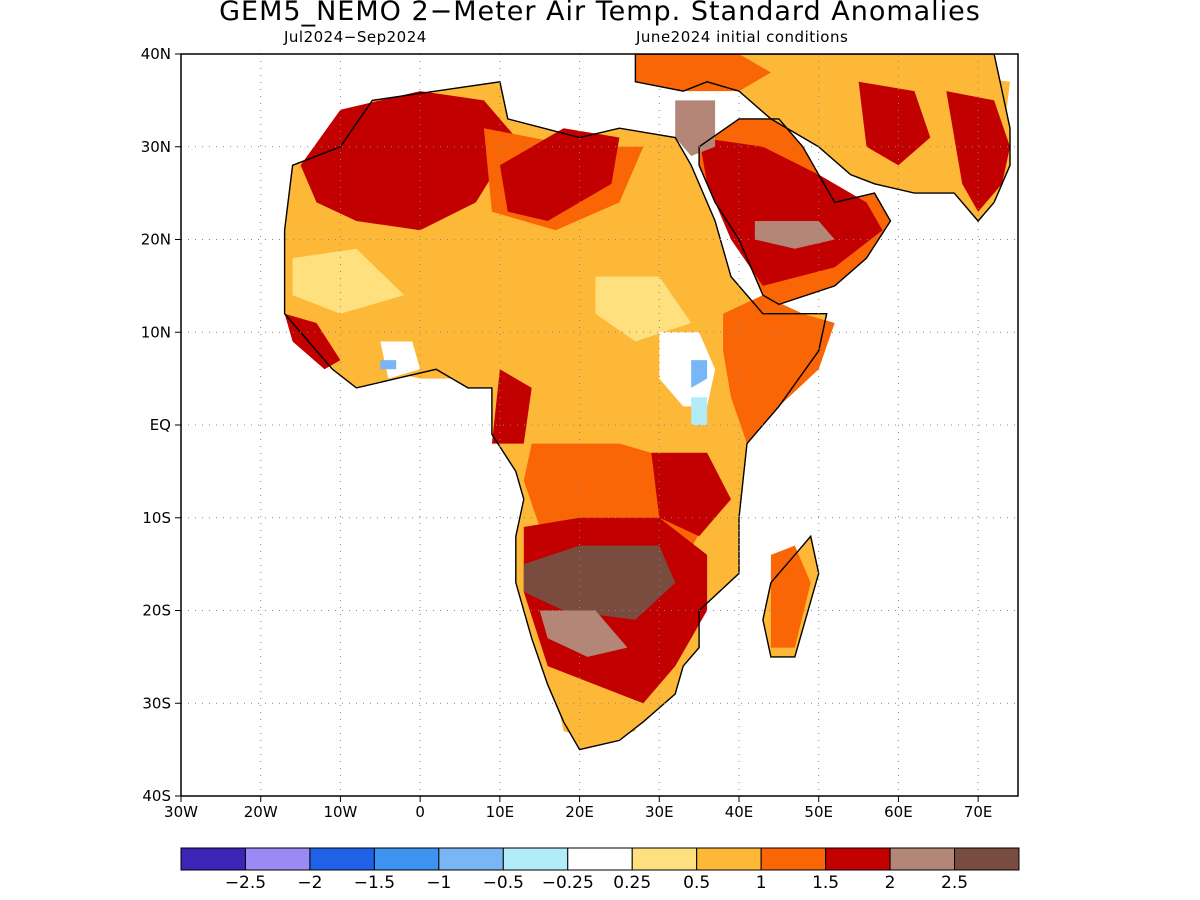 The height and width of the screenshot is (900, 1200). Describe the element at coordinates (420, 812) in the screenshot. I see `lon-label: 0` at that location.